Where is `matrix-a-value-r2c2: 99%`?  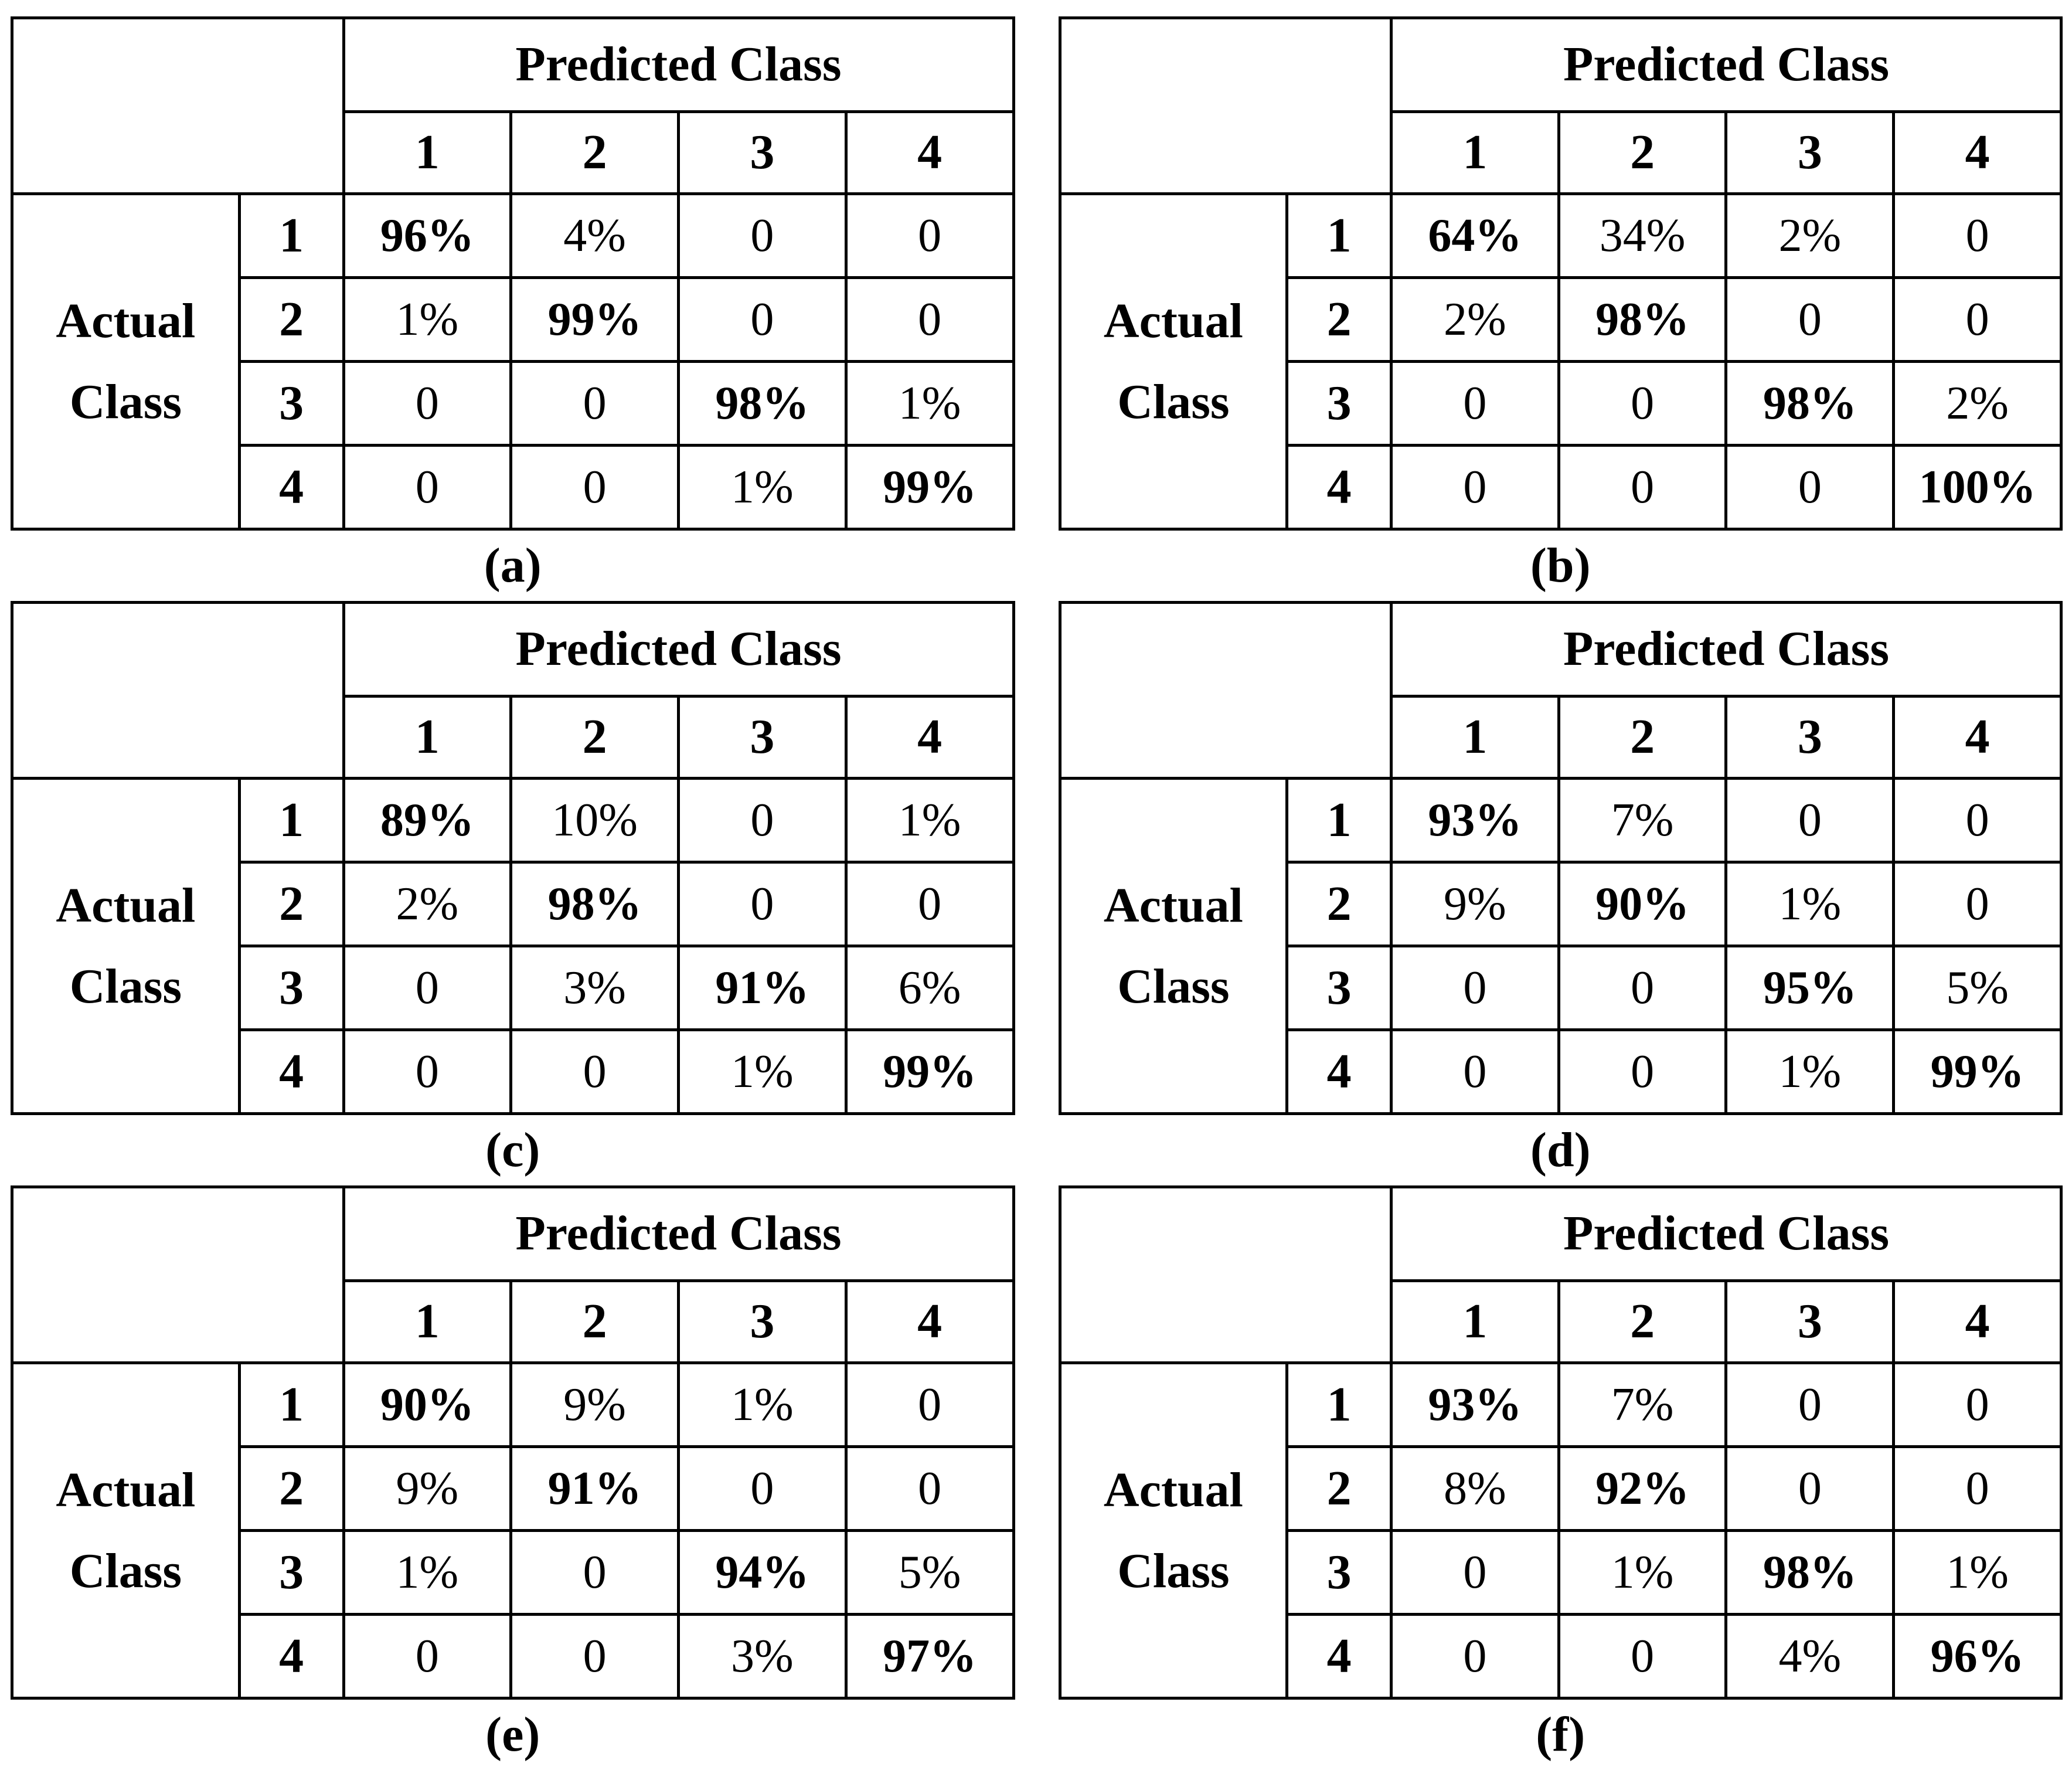 matrix-a-value-r2c2: 99% is located at coordinates (594, 319).